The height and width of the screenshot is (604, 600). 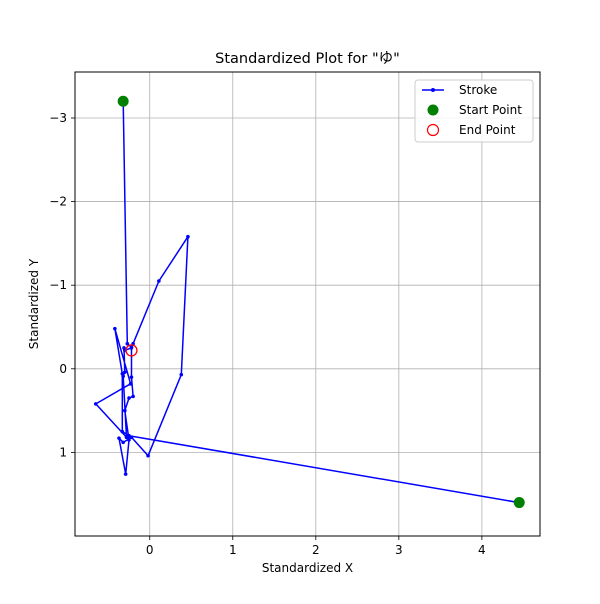 I want to click on x-tick-label: 4, so click(x=482, y=550).